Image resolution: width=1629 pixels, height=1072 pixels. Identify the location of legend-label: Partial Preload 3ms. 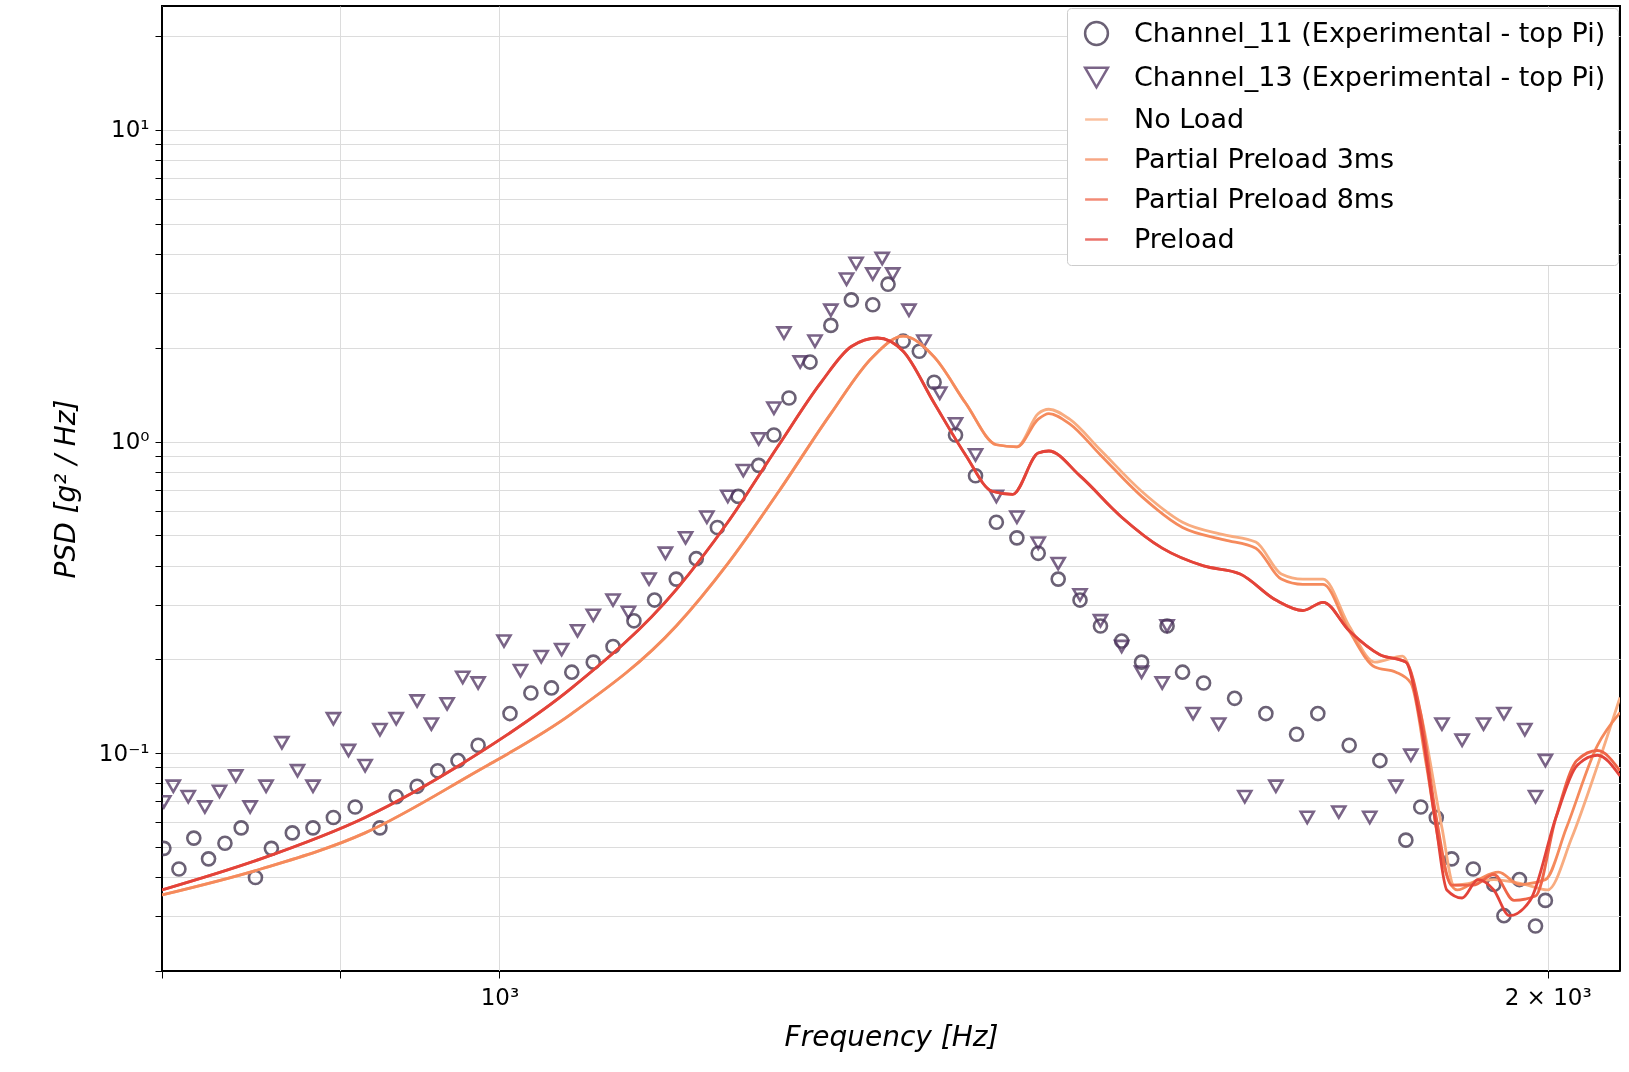
(1264, 158).